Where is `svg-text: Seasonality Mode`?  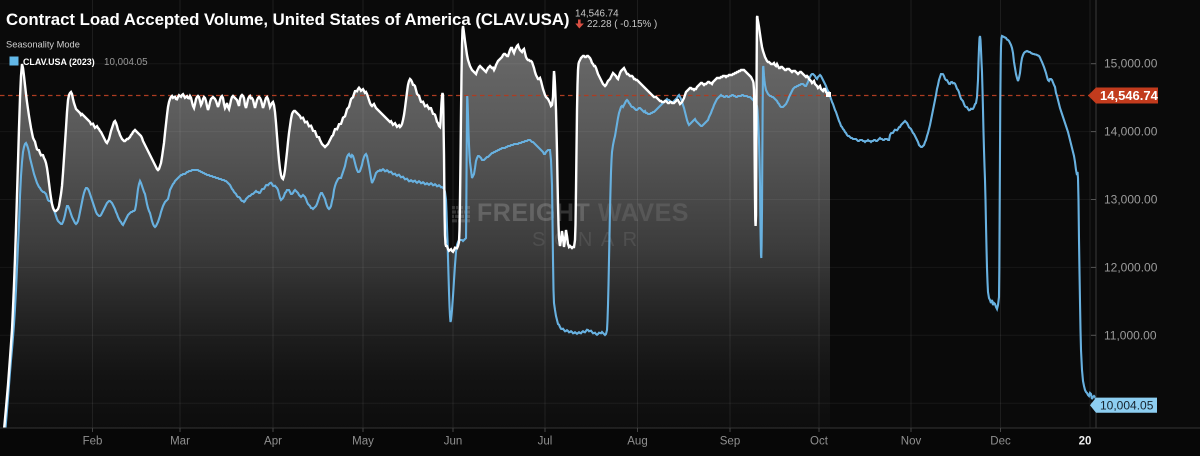
svg-text: Seasonality Mode is located at coordinates (43, 45).